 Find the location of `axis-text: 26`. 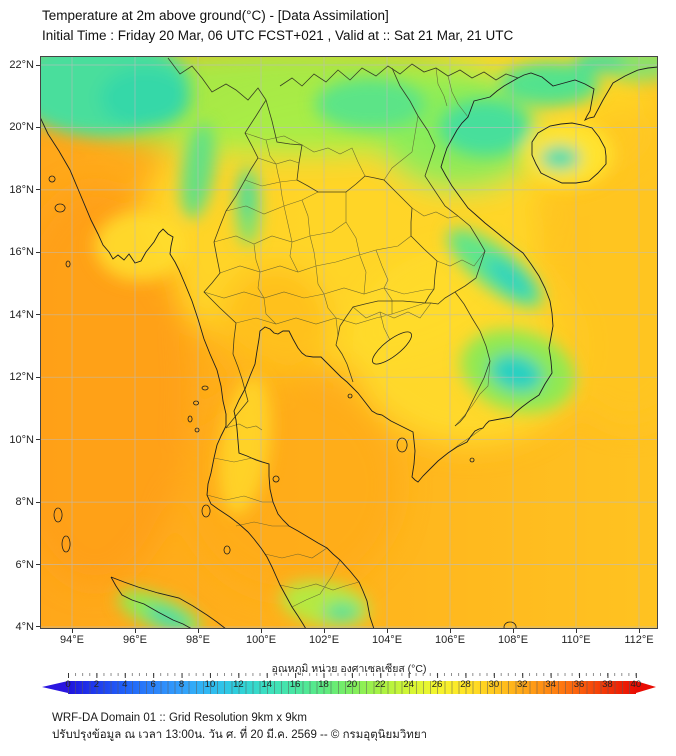

axis-text: 26 is located at coordinates (437, 684).